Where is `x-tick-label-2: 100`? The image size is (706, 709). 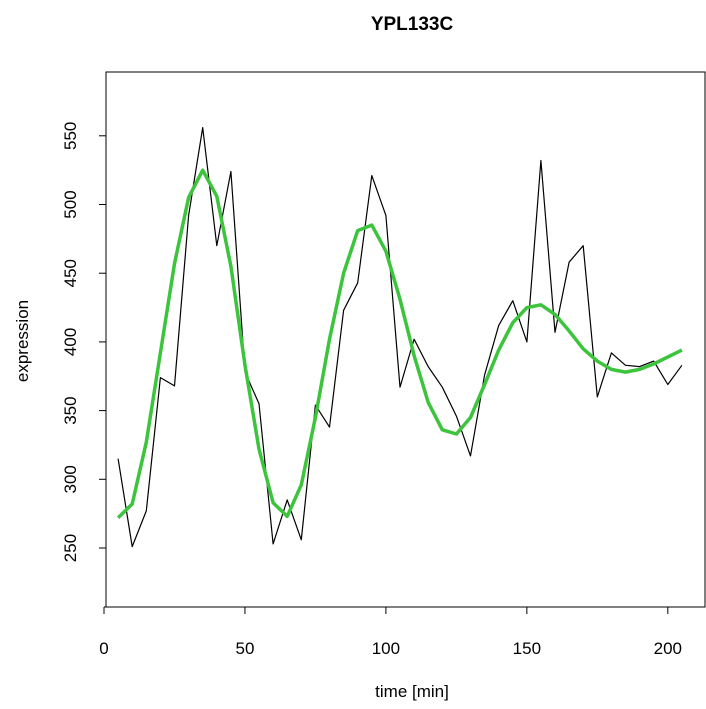
x-tick-label-2: 100 is located at coordinates (386, 648).